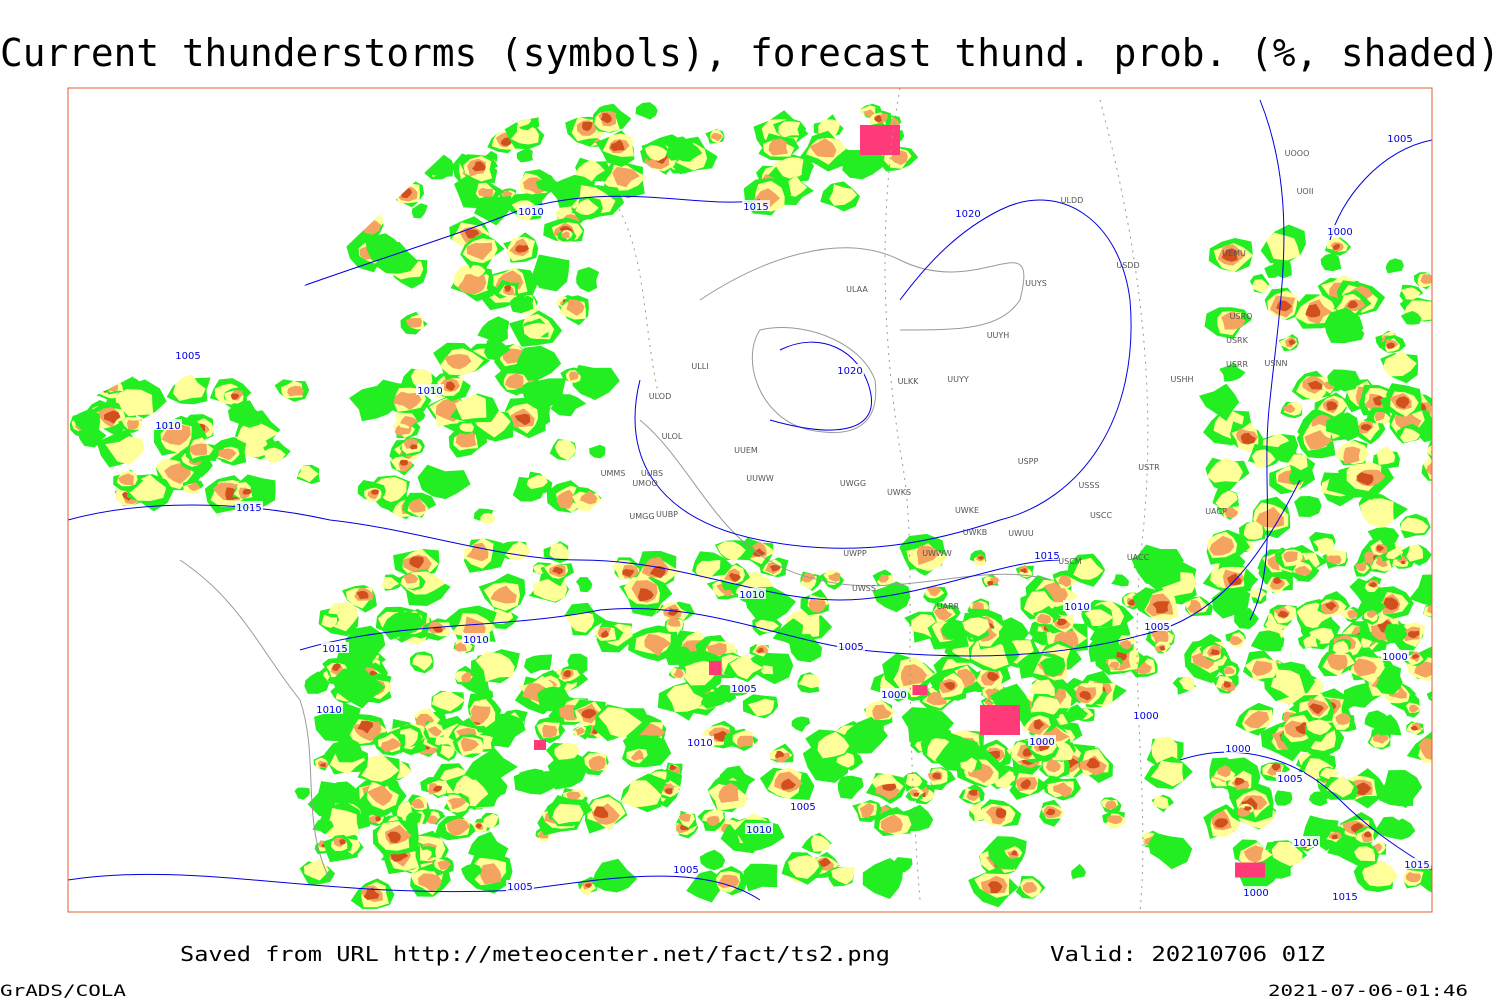  I want to click on isobar-label: 1020, so click(849, 371).